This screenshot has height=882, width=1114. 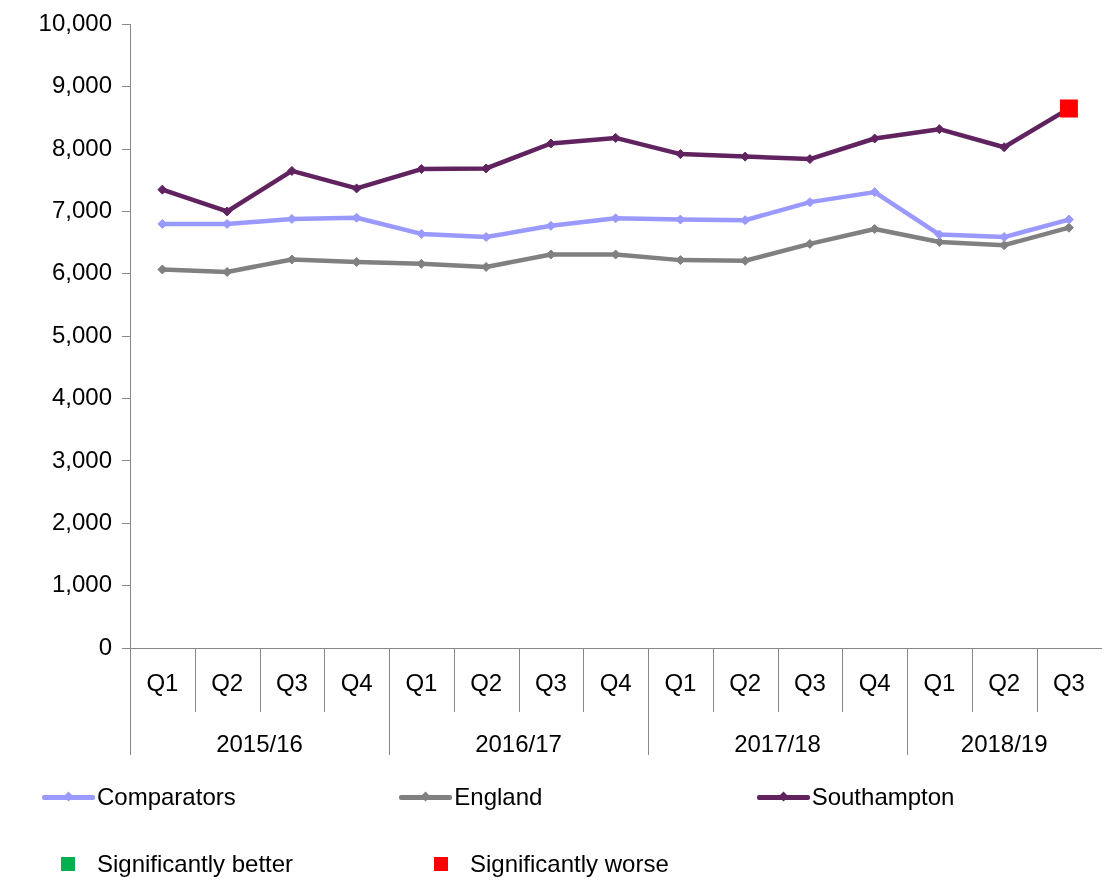 I want to click on legend-label: England, so click(x=498, y=797).